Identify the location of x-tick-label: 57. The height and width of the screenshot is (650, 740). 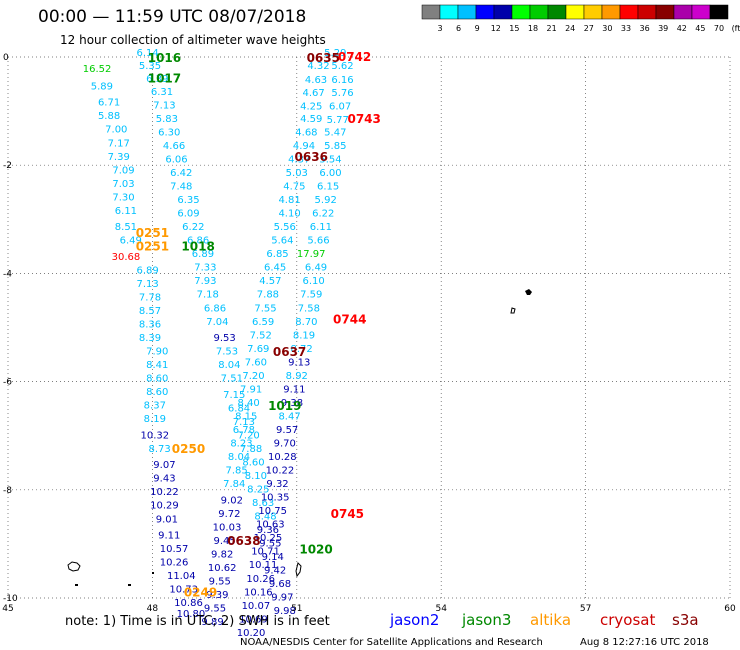
(585, 609).